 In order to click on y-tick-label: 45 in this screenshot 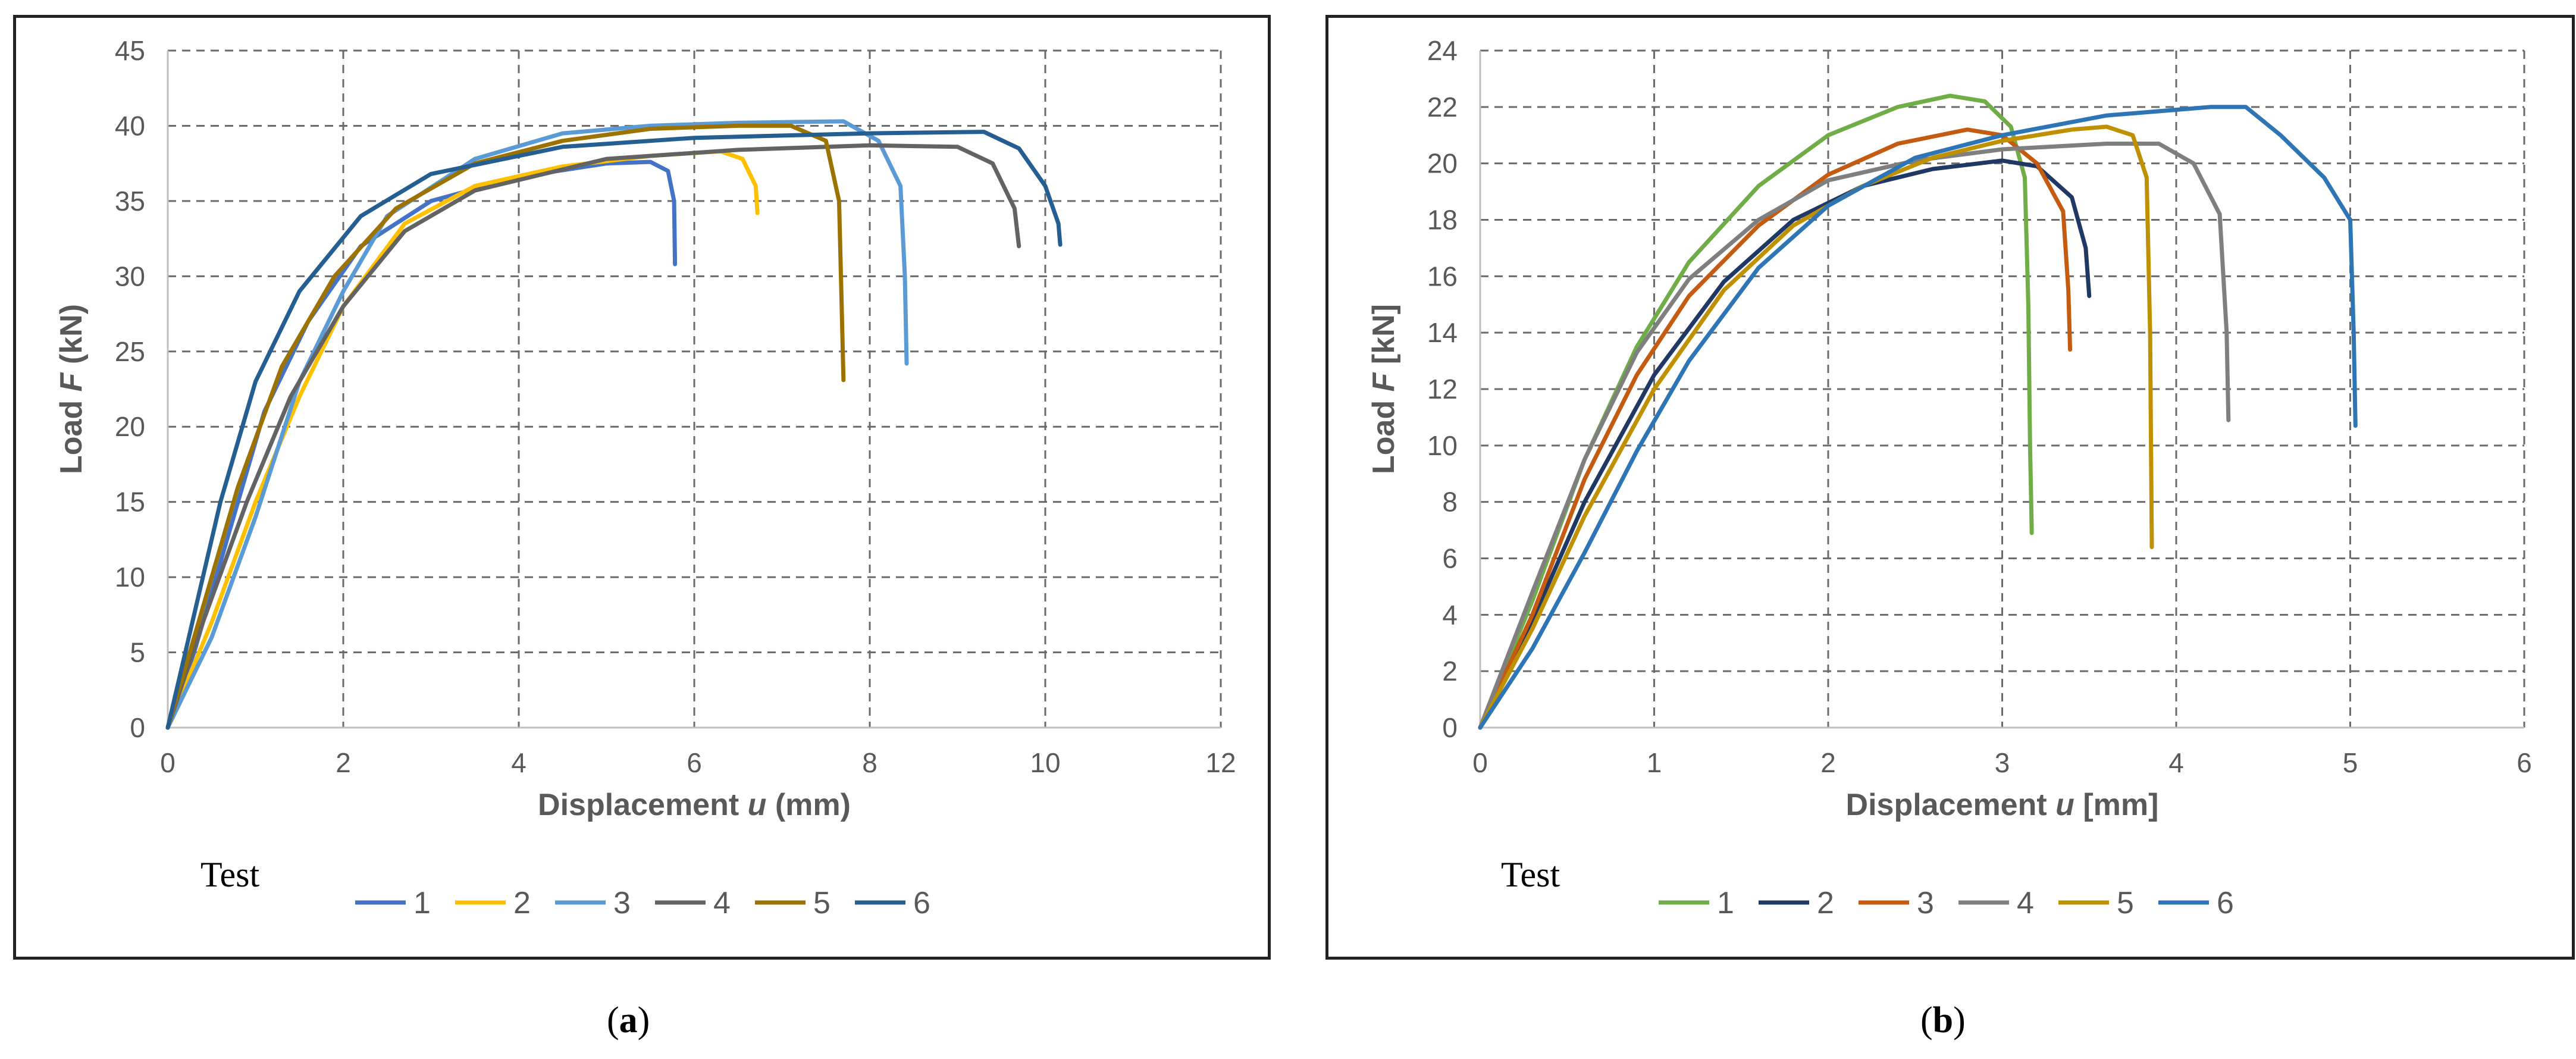, I will do `click(130, 51)`.